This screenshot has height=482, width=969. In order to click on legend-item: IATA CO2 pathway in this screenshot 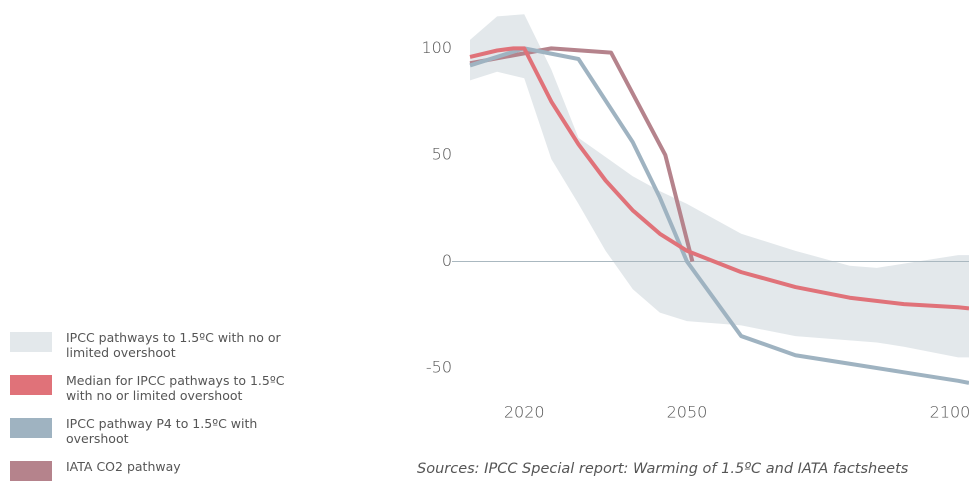, I will do `click(160, 470)`.